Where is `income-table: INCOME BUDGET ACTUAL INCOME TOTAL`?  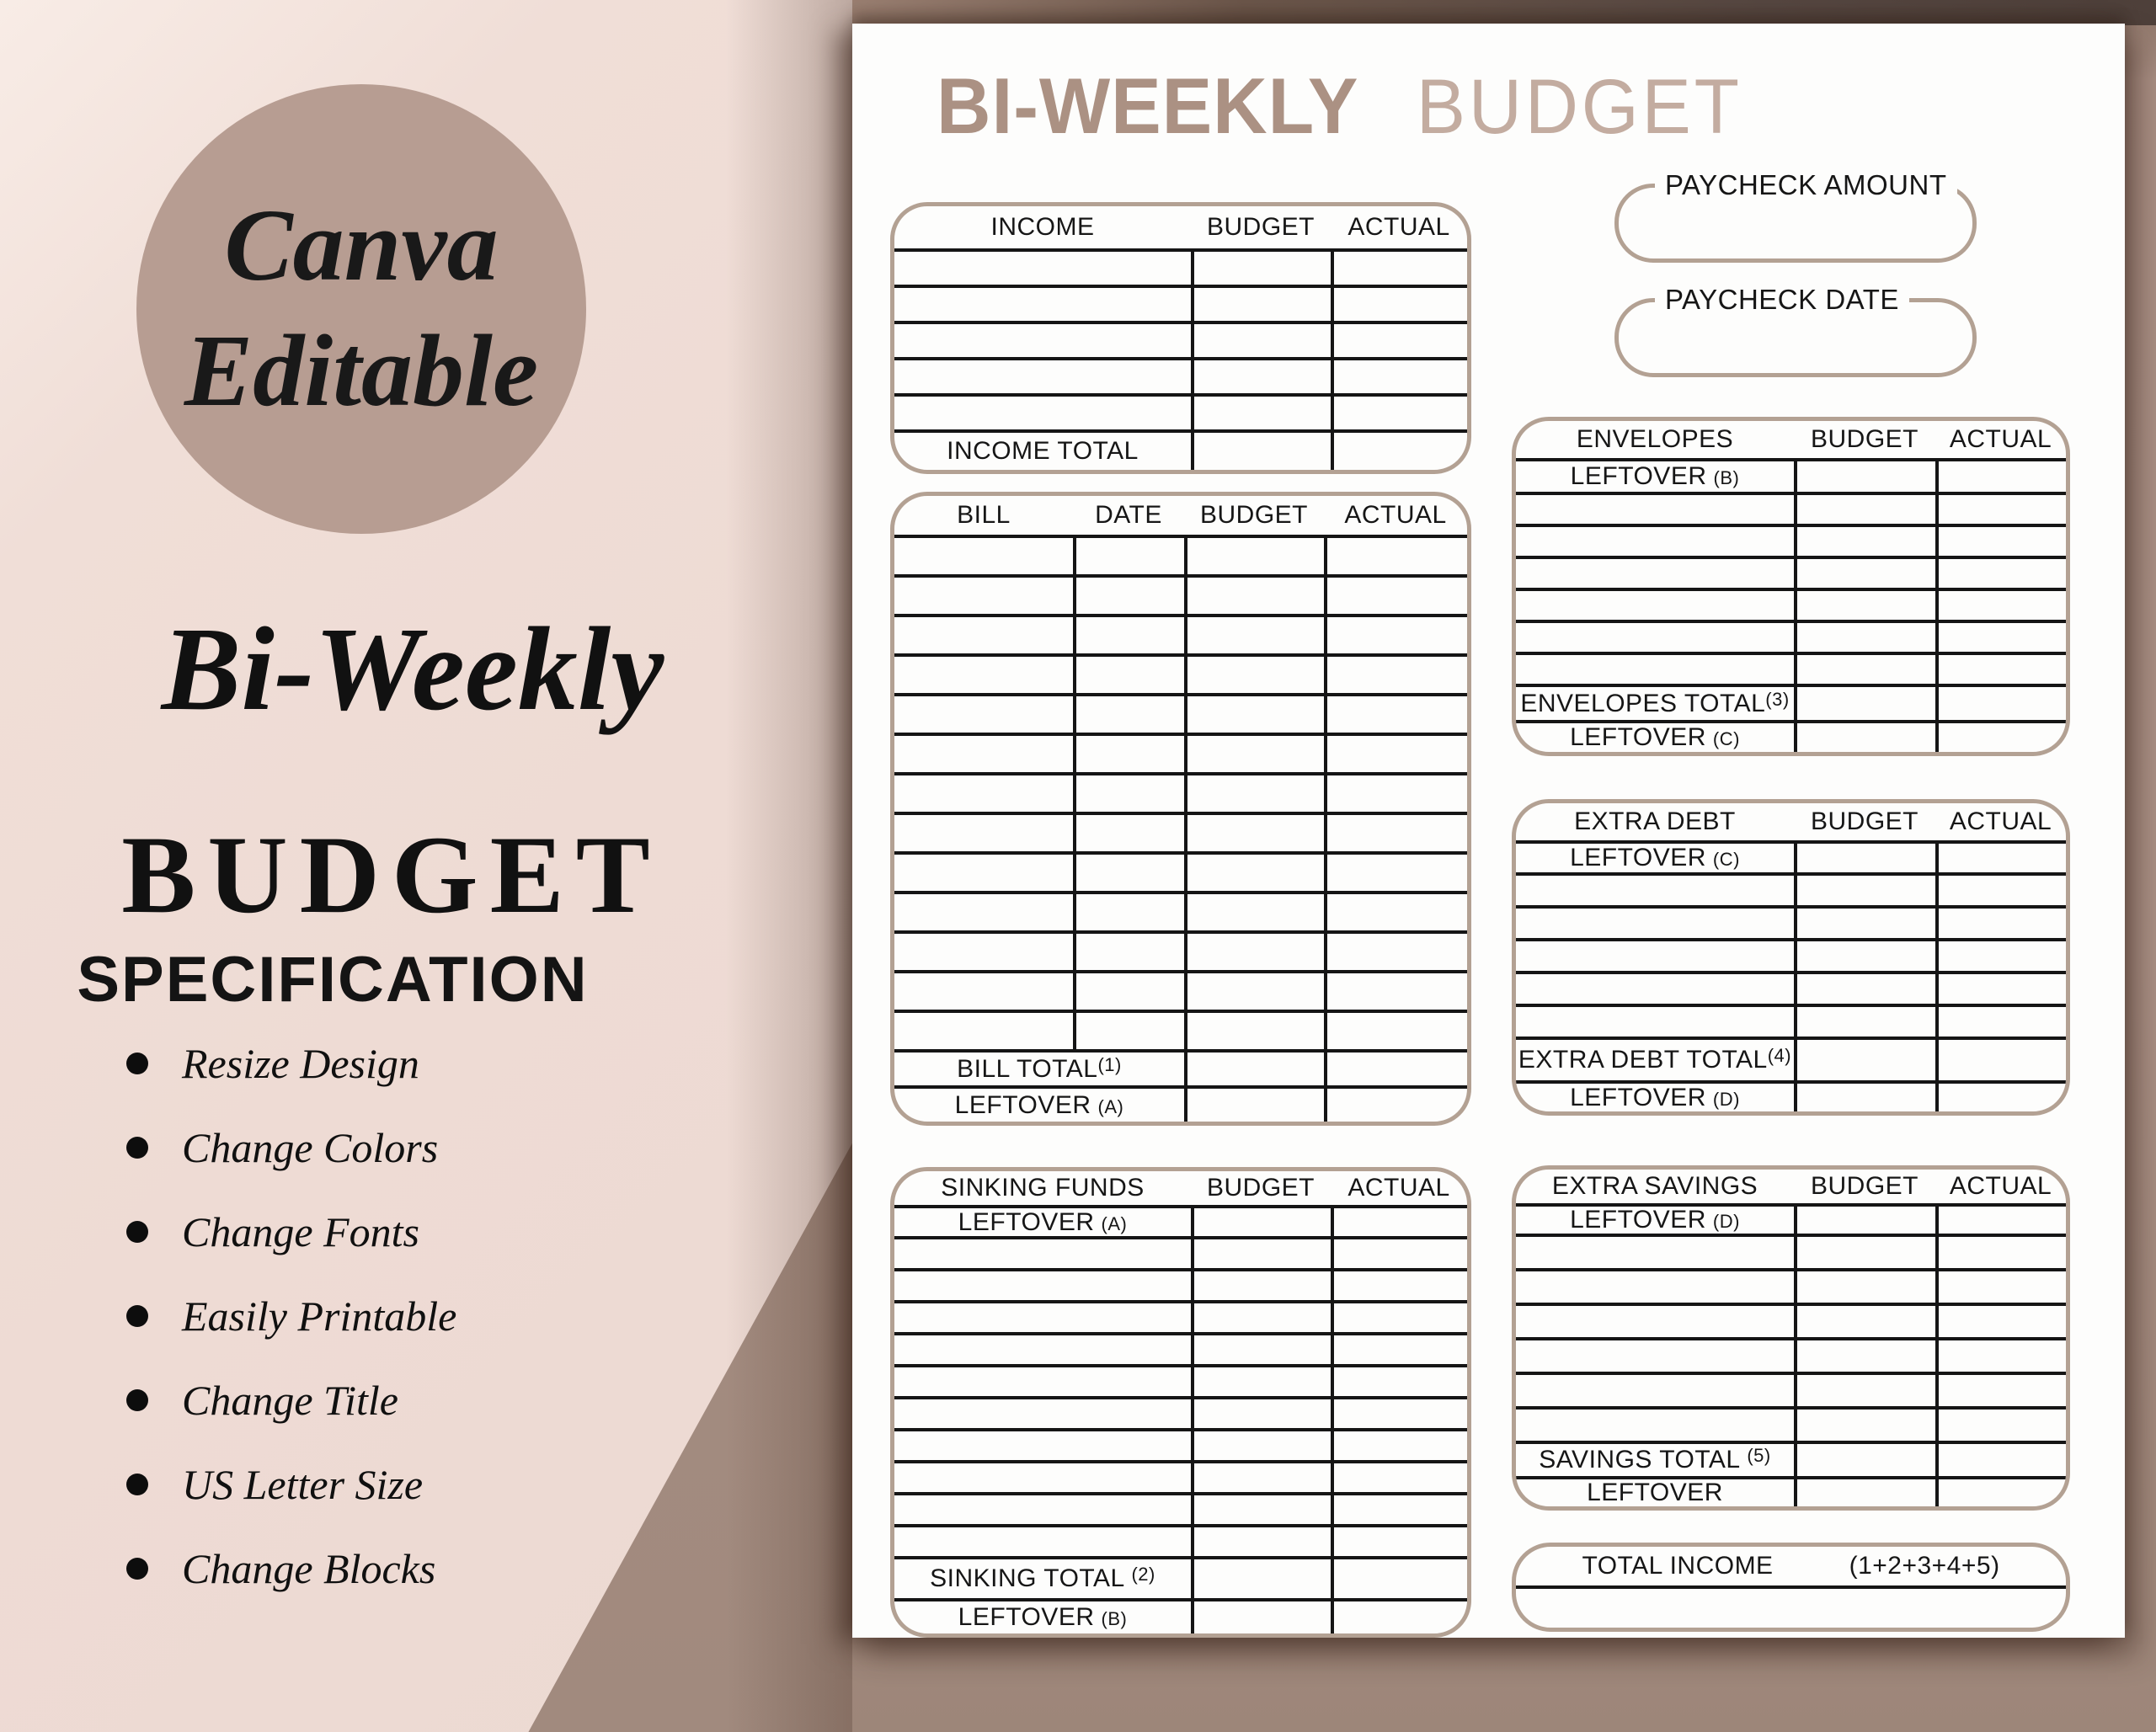 income-table: INCOME BUDGET ACTUAL INCOME TOTAL is located at coordinates (1180, 338).